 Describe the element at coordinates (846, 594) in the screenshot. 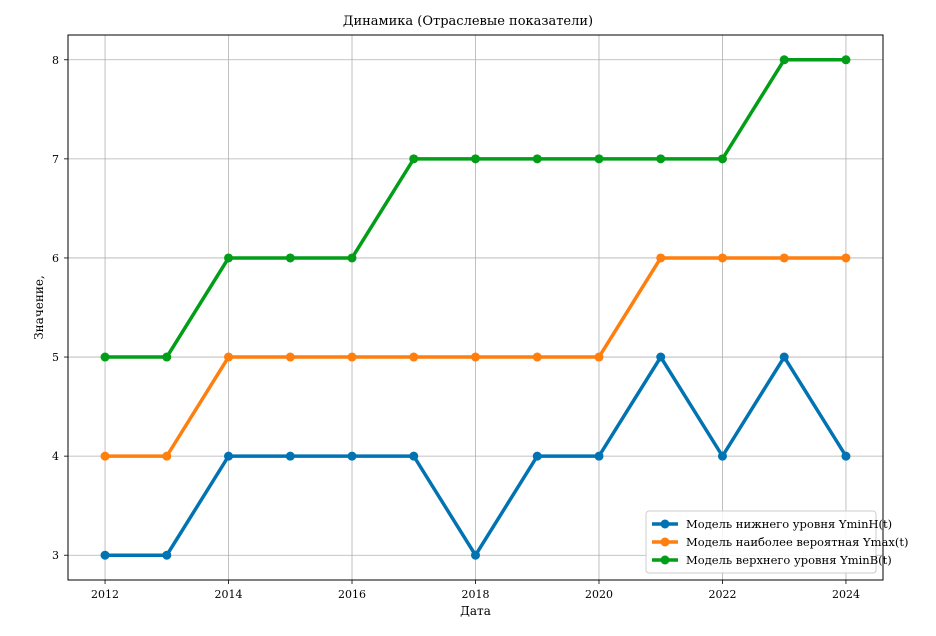

I see `x-tick-label: 2024` at that location.